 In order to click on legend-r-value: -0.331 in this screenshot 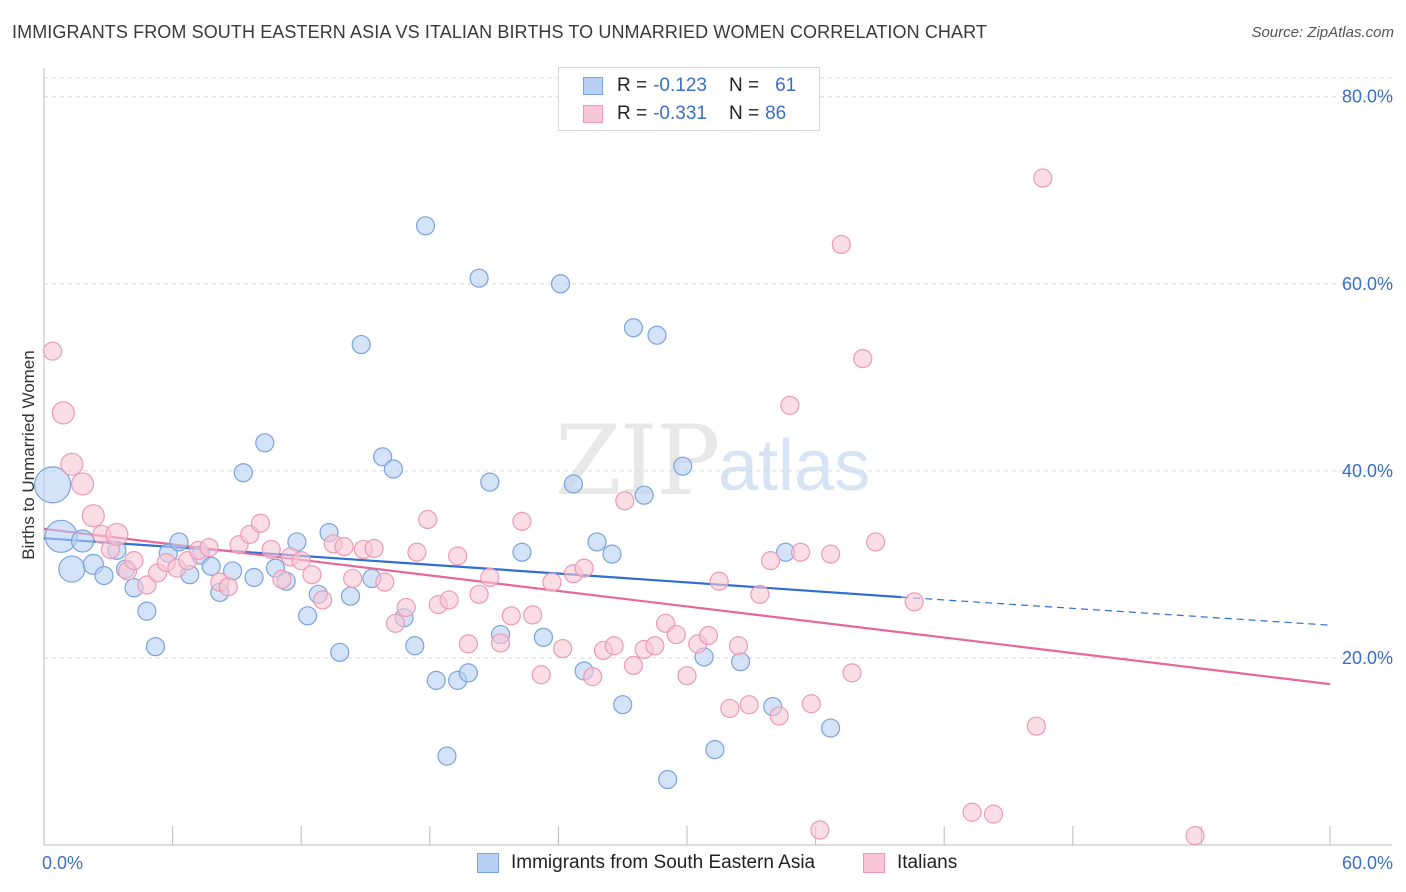, I will do `click(680, 113)`.